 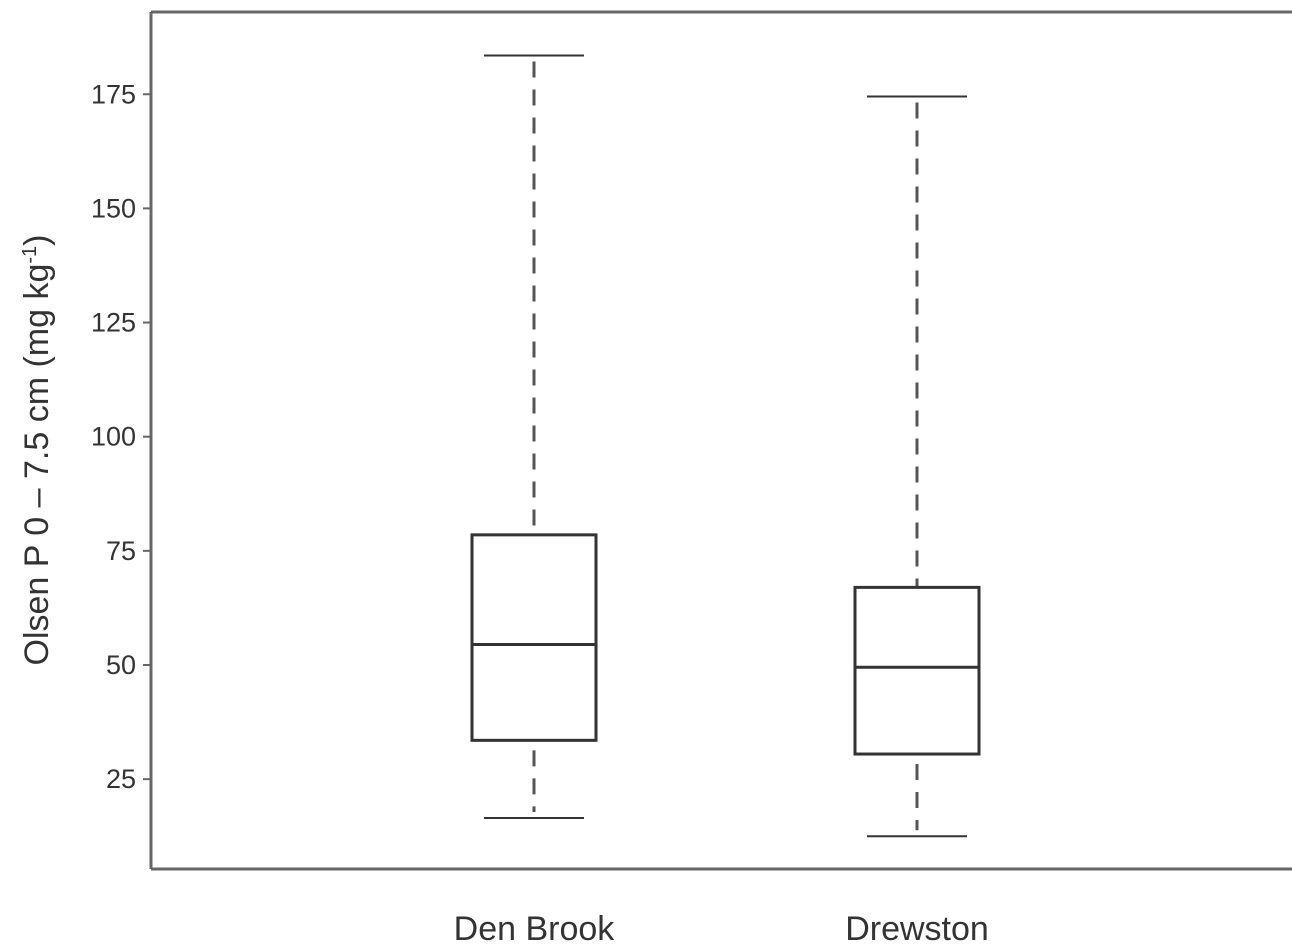 I want to click on y-axis-label: Olsen P 0 – 7.5 cm (mg kg-1), so click(x=37, y=450).